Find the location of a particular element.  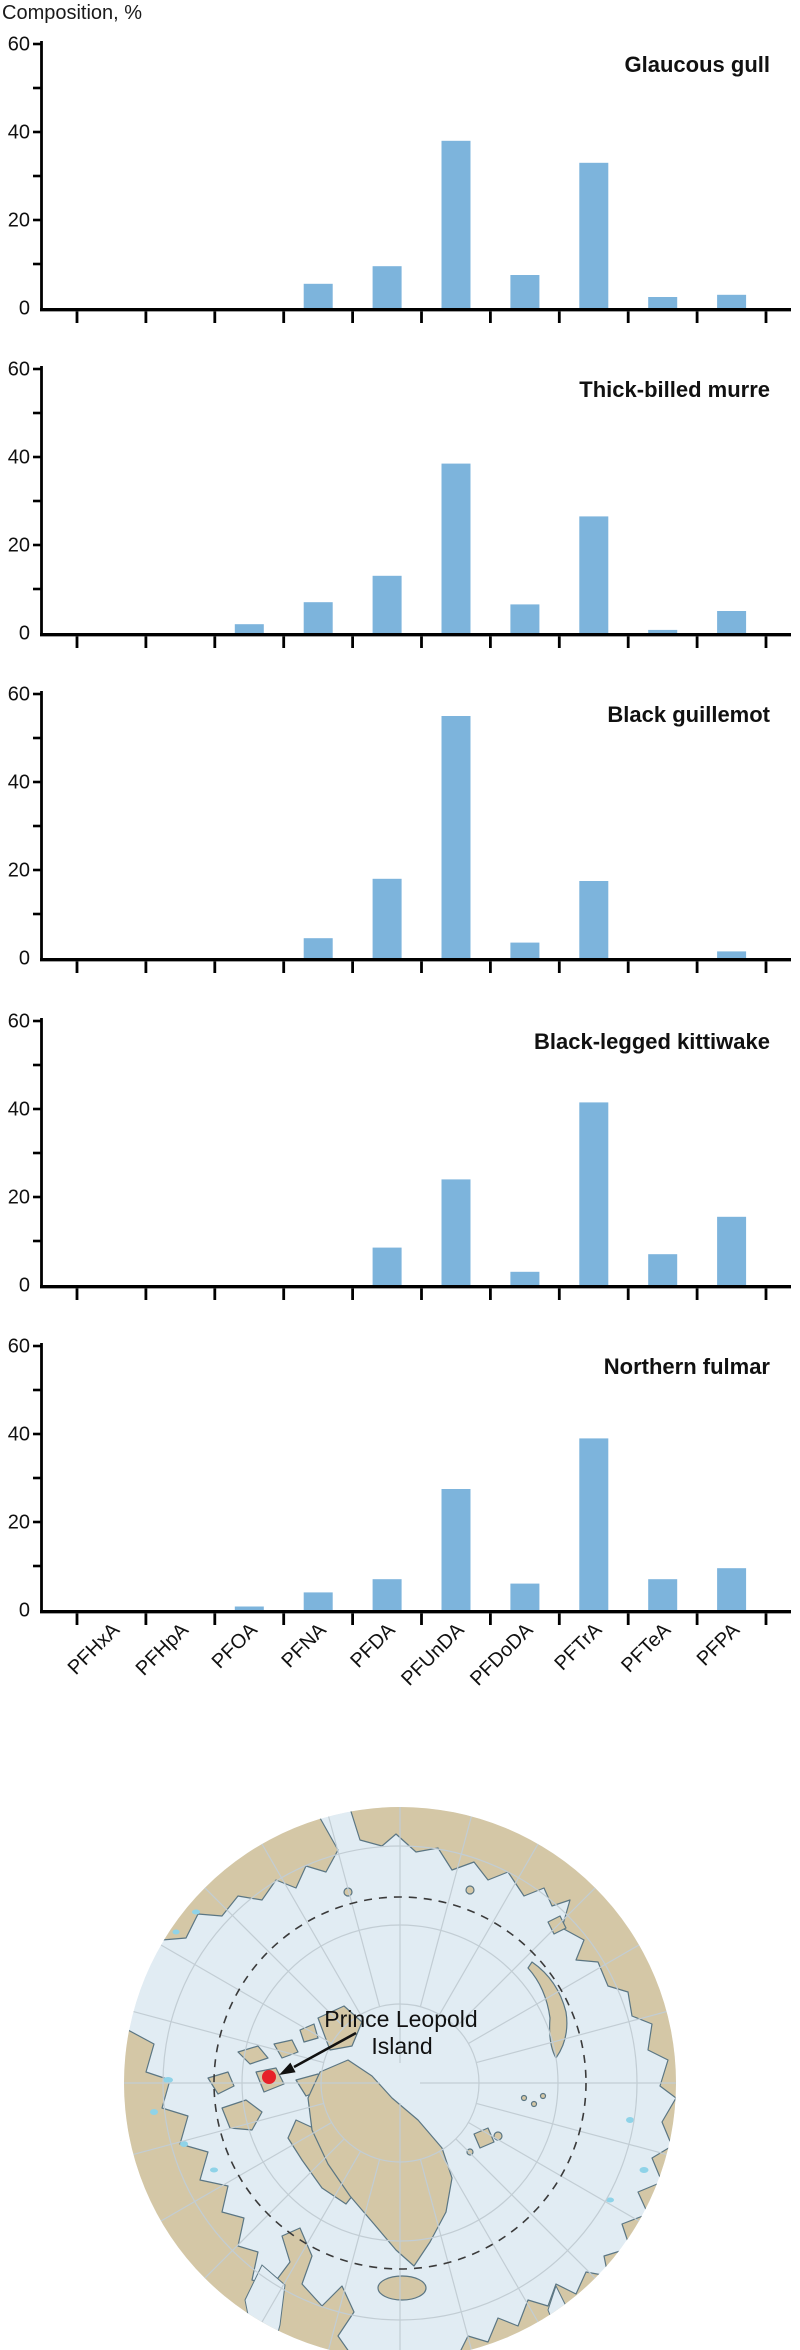

map-arctic-circle is located at coordinates (400, 2083).